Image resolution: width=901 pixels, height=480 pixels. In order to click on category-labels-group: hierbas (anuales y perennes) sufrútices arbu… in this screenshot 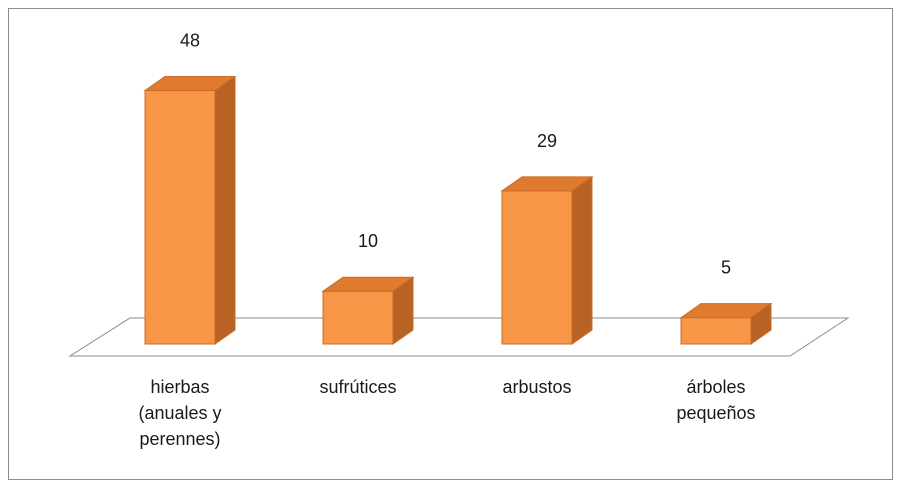, I will do `click(446, 413)`.